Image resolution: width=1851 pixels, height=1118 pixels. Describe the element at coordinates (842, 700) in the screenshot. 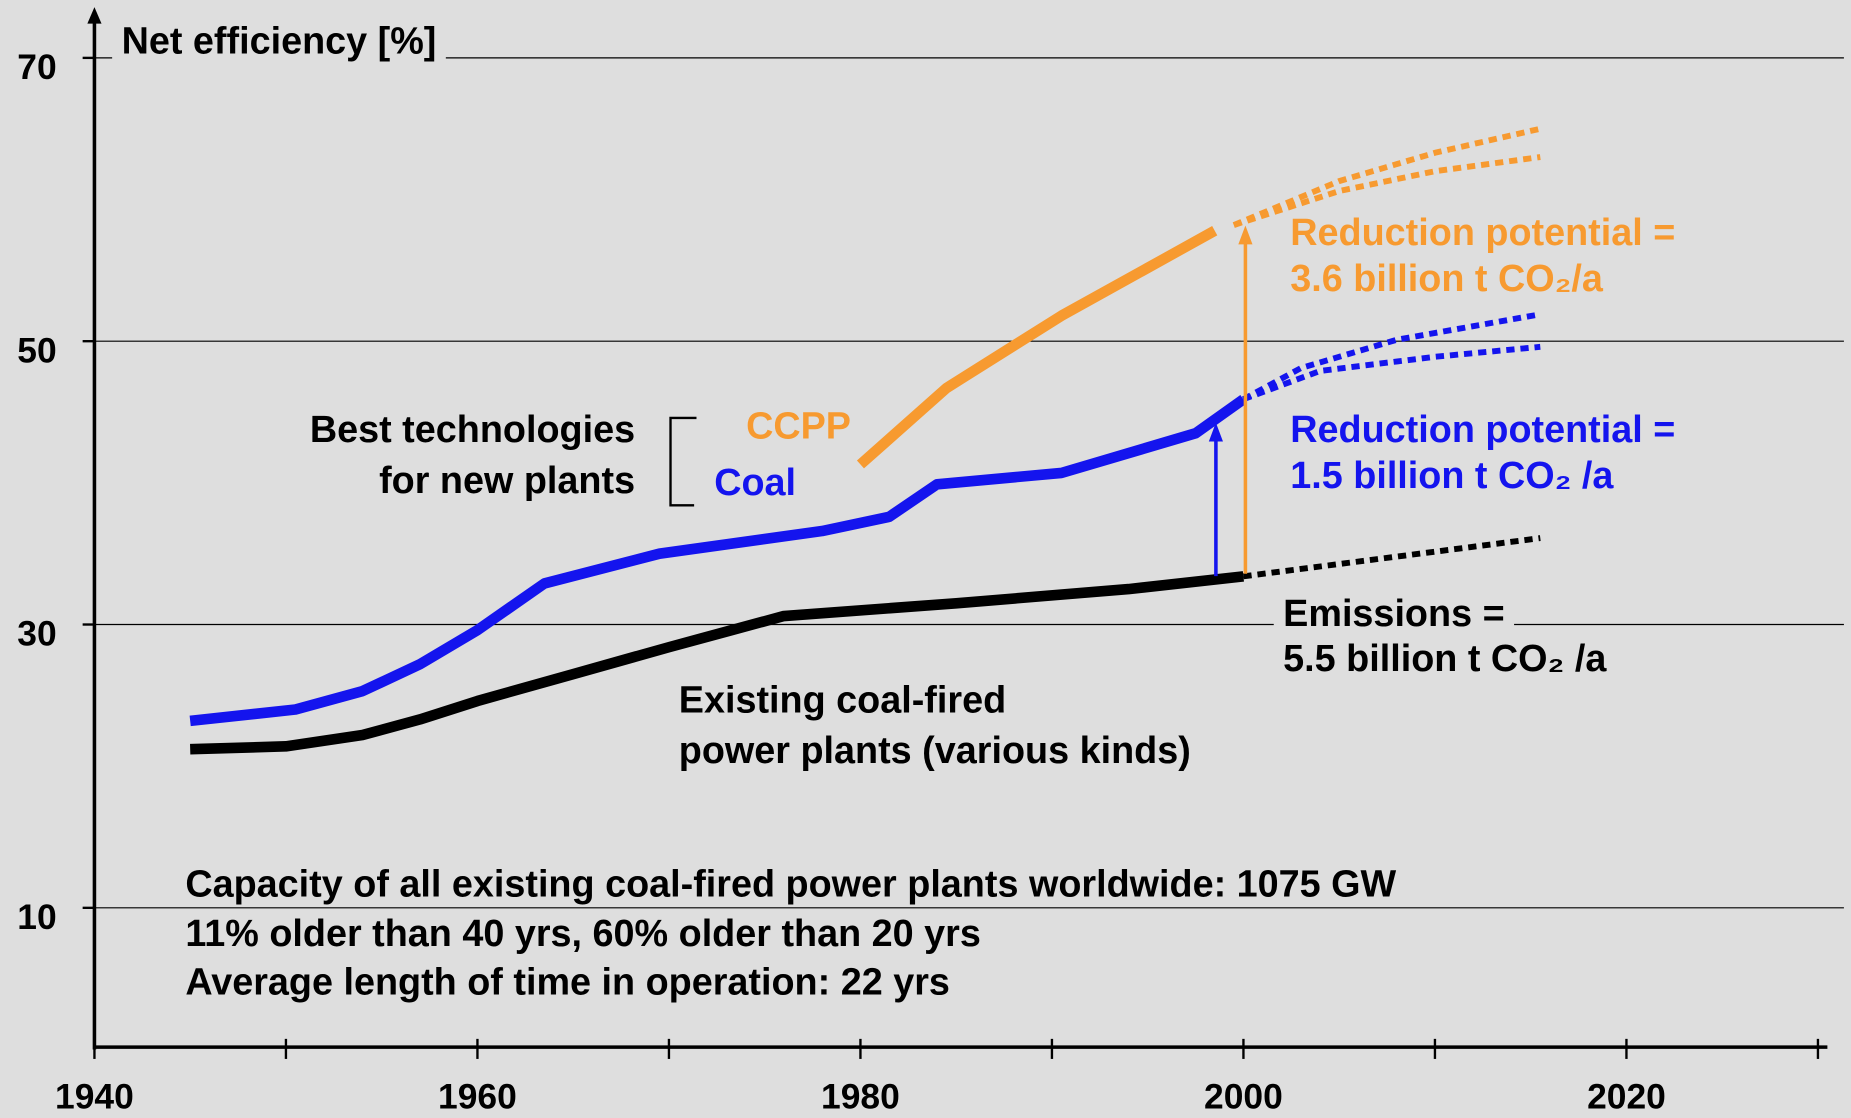

I see `annotation: Existing coal-fired` at that location.